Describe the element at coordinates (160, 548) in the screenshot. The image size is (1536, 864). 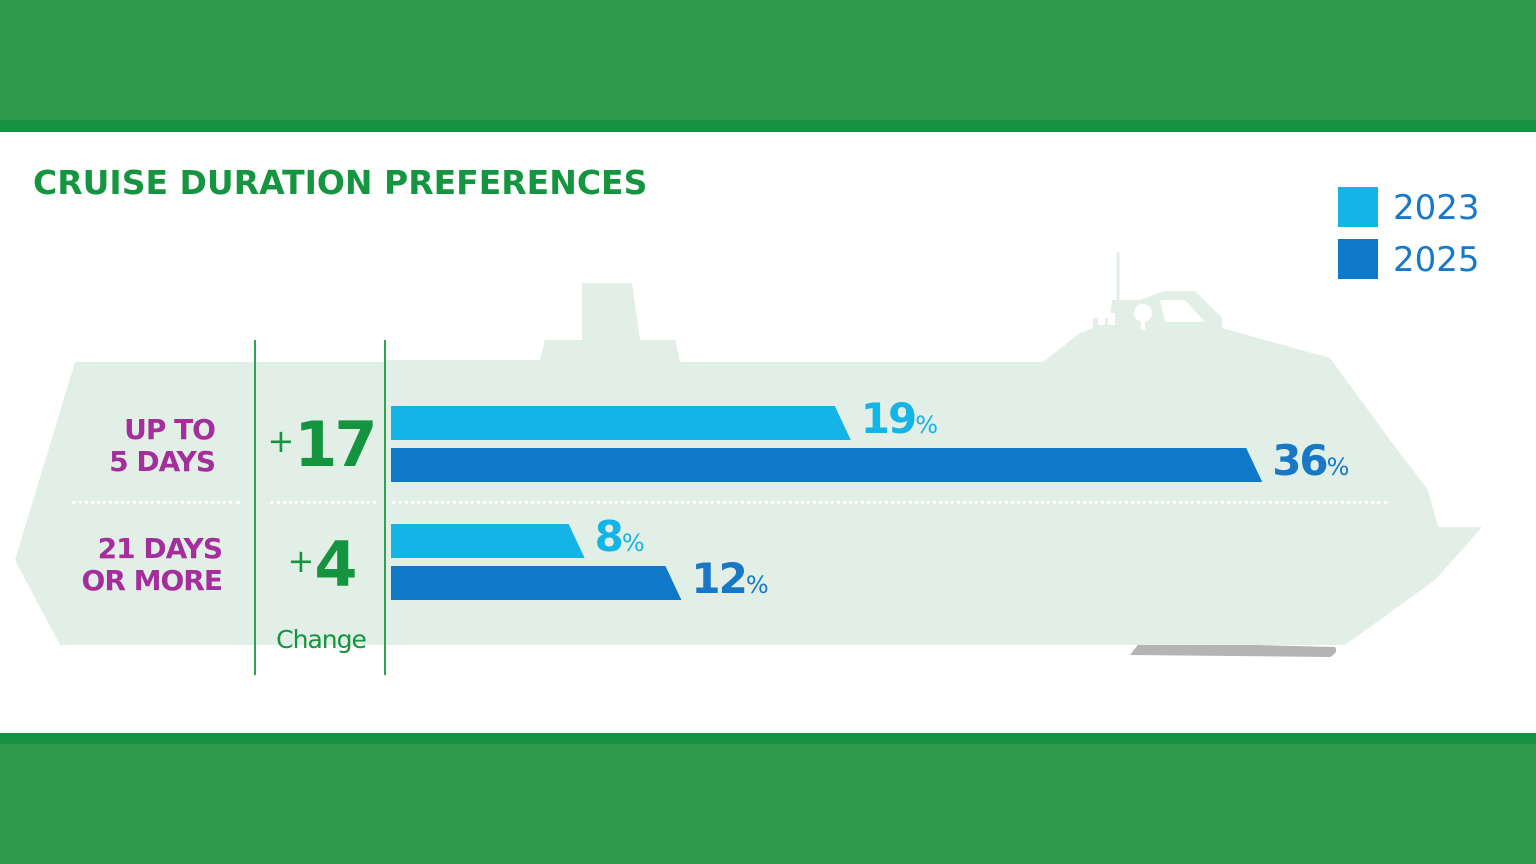
I see `category-label-long-line-1: 21 DAYS` at that location.